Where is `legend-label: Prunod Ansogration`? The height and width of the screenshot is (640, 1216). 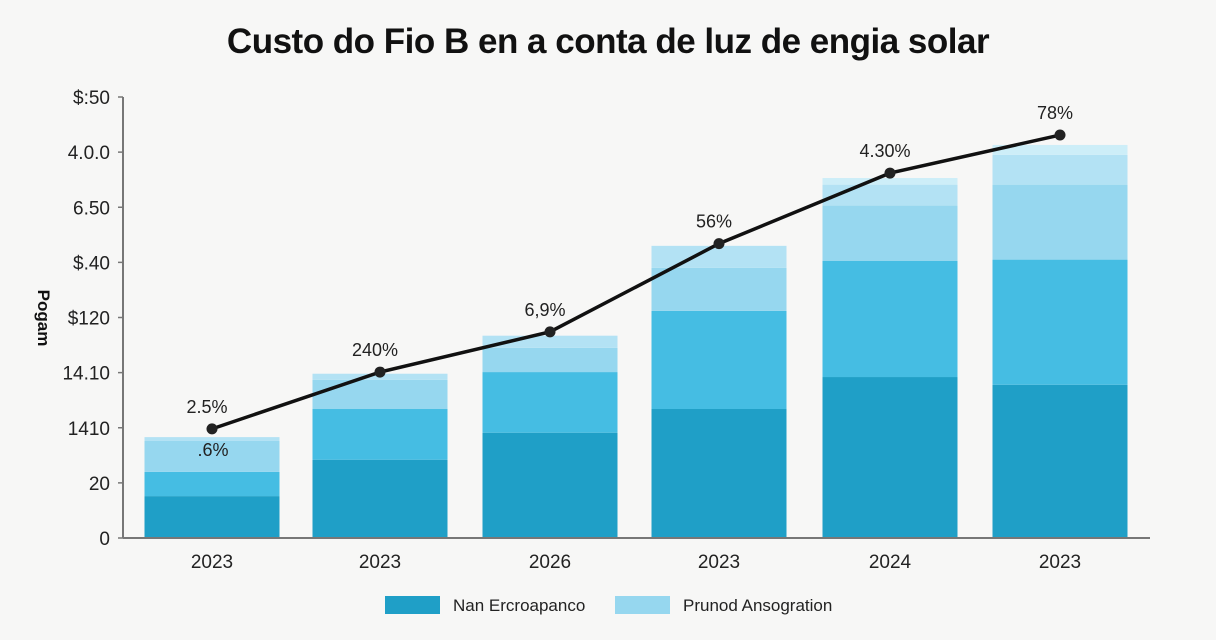
legend-label: Prunod Ansogration is located at coordinates (757, 605).